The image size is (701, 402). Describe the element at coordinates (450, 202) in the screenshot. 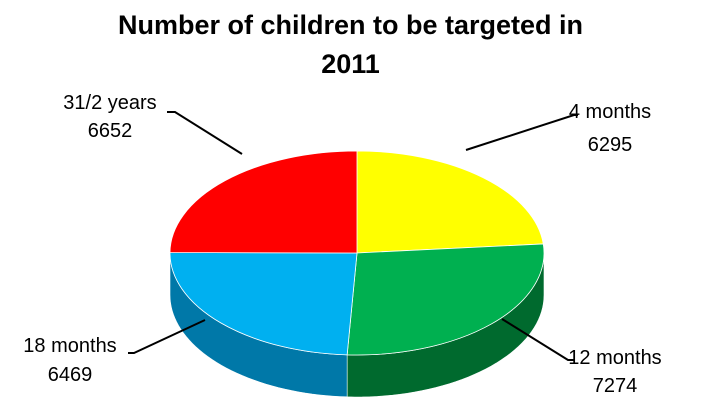

I see `pie-slice-4-months` at that location.